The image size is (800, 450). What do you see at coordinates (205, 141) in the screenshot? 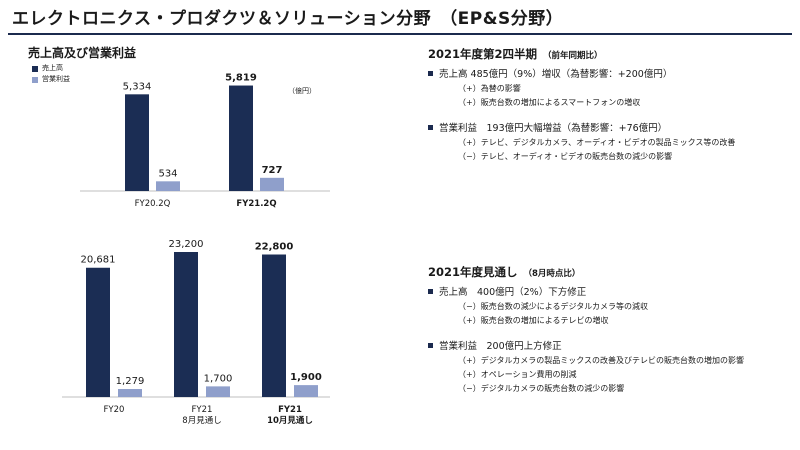
I see `chart-quarterly: 5,334 534 FY20.2Q 5,819 727 FY21.2Q` at bounding box center [205, 141].